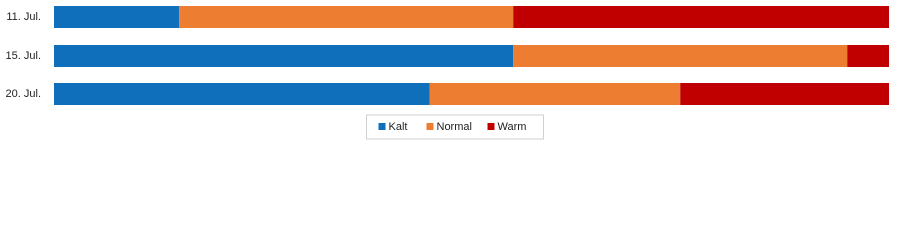  Describe the element at coordinates (512, 127) in the screenshot. I see `legend-label: Warm` at that location.